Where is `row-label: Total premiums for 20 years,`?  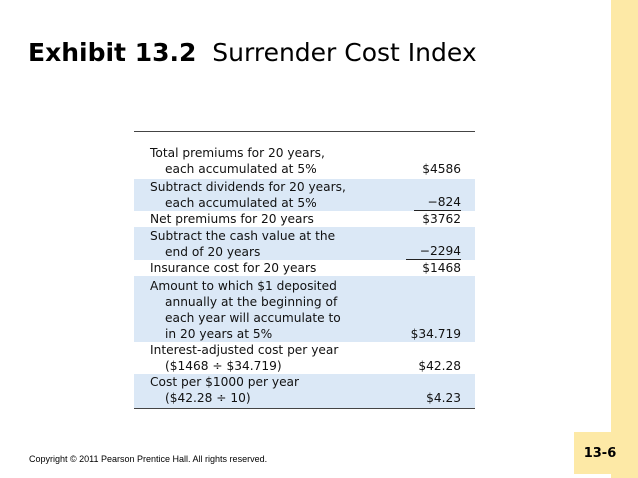
row-label: Total premiums for 20 years, is located at coordinates (237, 153).